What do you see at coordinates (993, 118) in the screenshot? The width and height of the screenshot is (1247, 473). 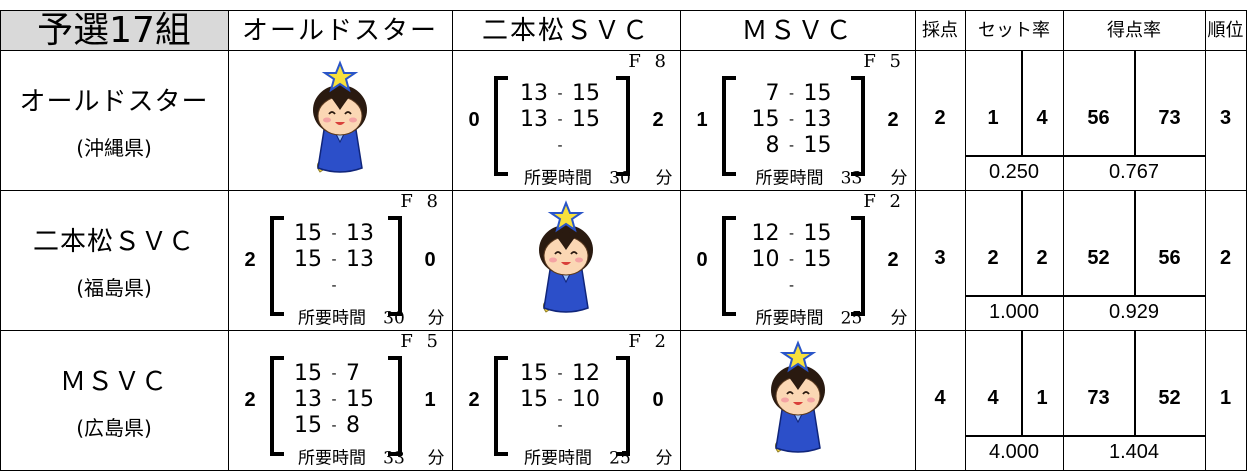 I see `sets-won: 1` at bounding box center [993, 118].